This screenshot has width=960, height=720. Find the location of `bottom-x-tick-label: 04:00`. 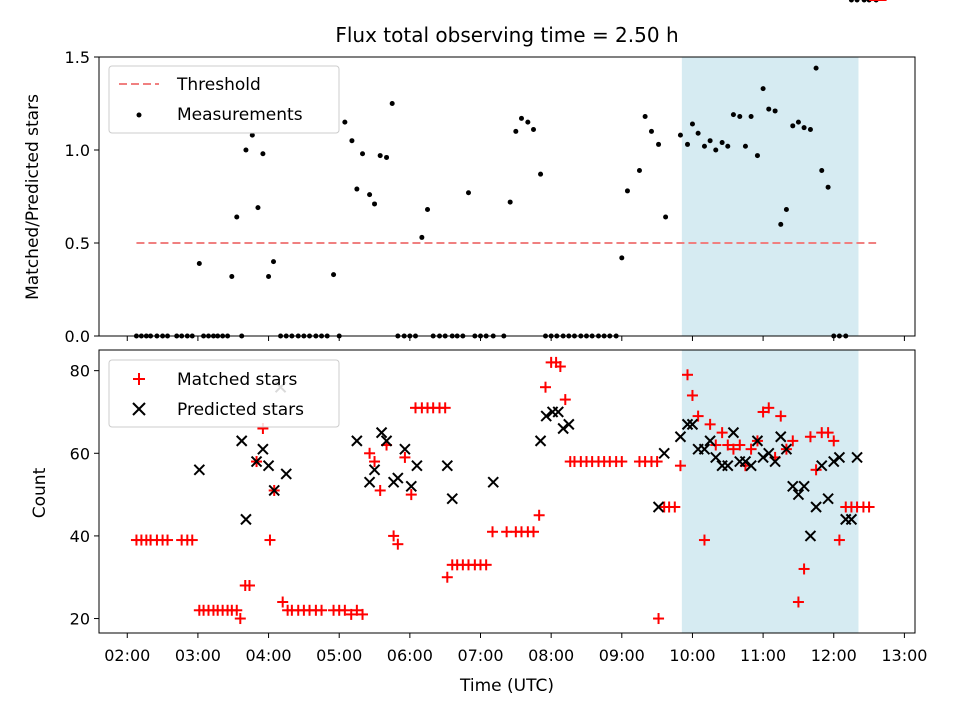

bottom-x-tick-label: 04:00 is located at coordinates (269, 655).